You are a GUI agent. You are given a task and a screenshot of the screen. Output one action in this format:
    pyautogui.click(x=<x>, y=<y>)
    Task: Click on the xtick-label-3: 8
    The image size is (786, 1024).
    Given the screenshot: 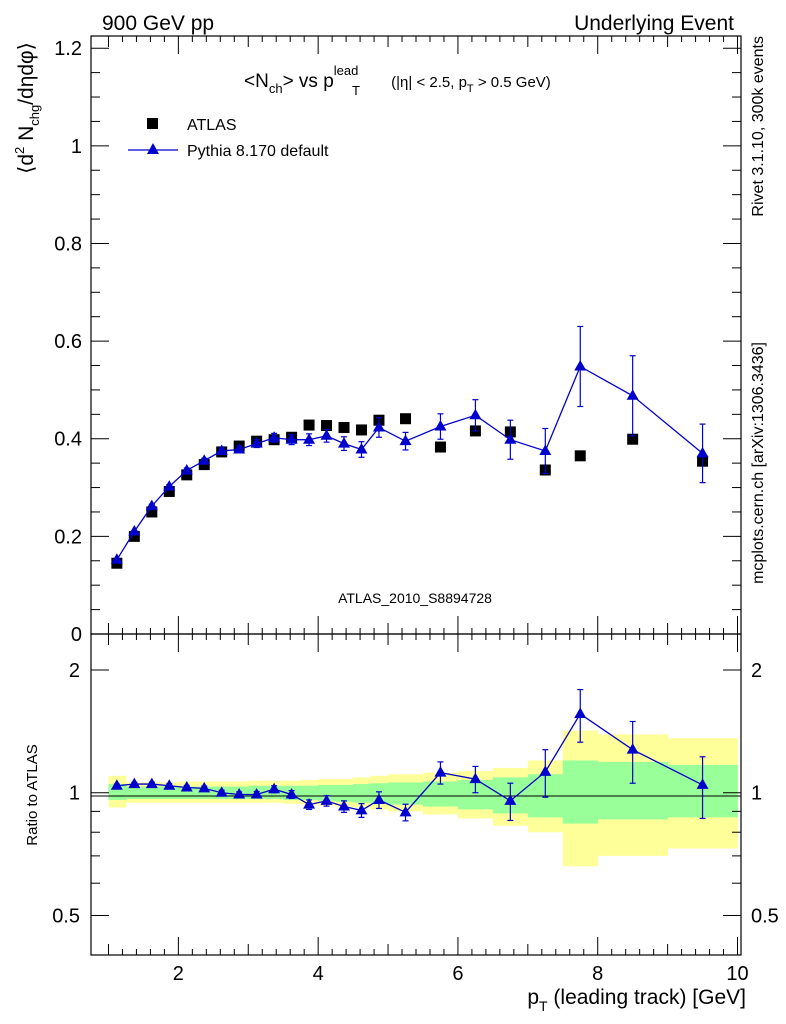 What is the action you would take?
    pyautogui.click(x=597, y=974)
    